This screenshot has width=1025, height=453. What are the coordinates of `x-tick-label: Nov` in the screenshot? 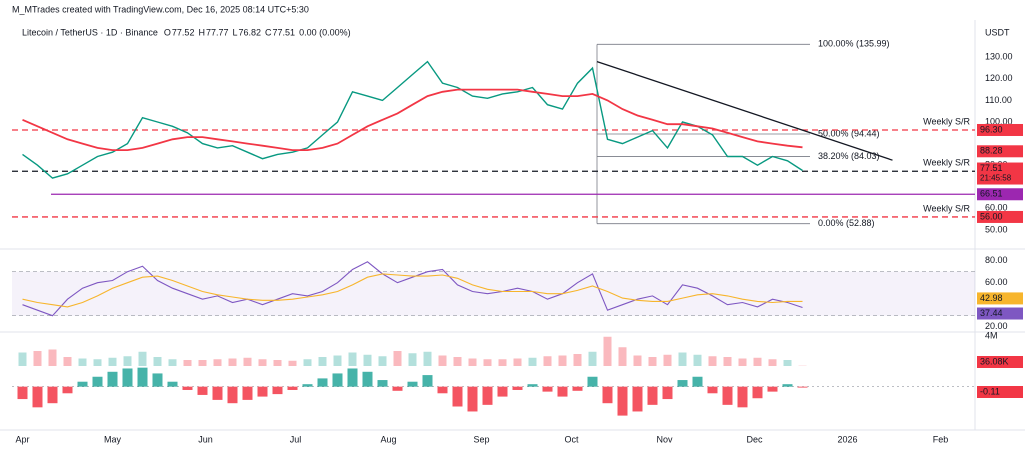 It's located at (664, 439).